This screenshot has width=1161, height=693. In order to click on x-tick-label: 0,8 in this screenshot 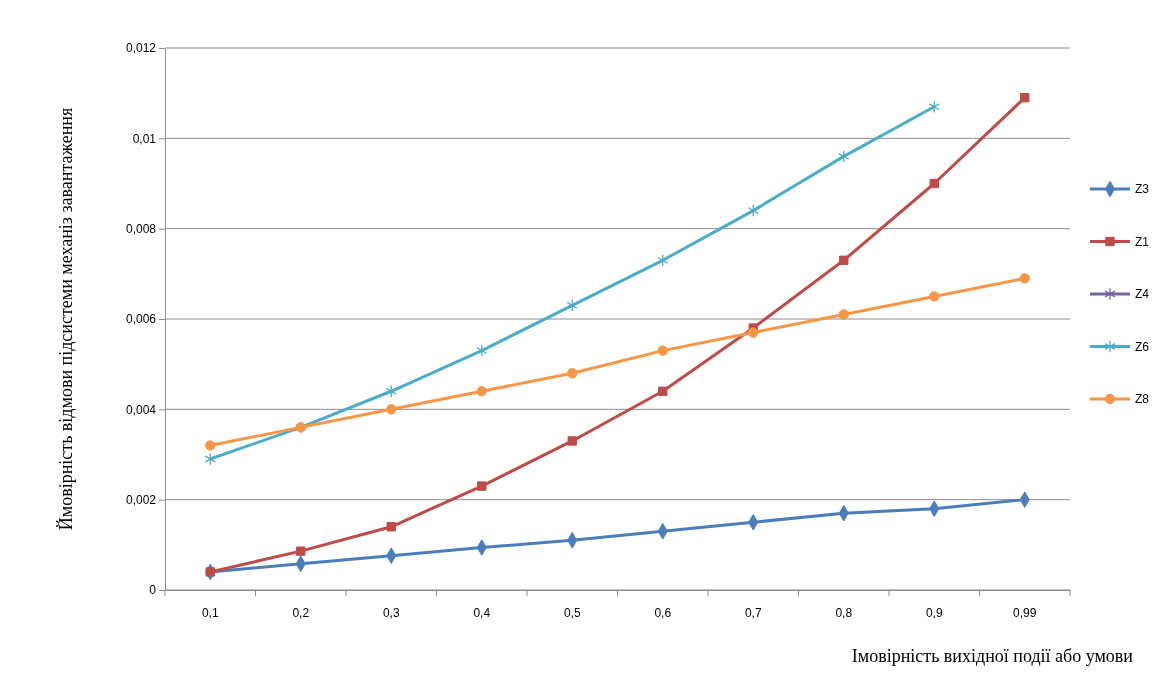, I will do `click(844, 612)`.